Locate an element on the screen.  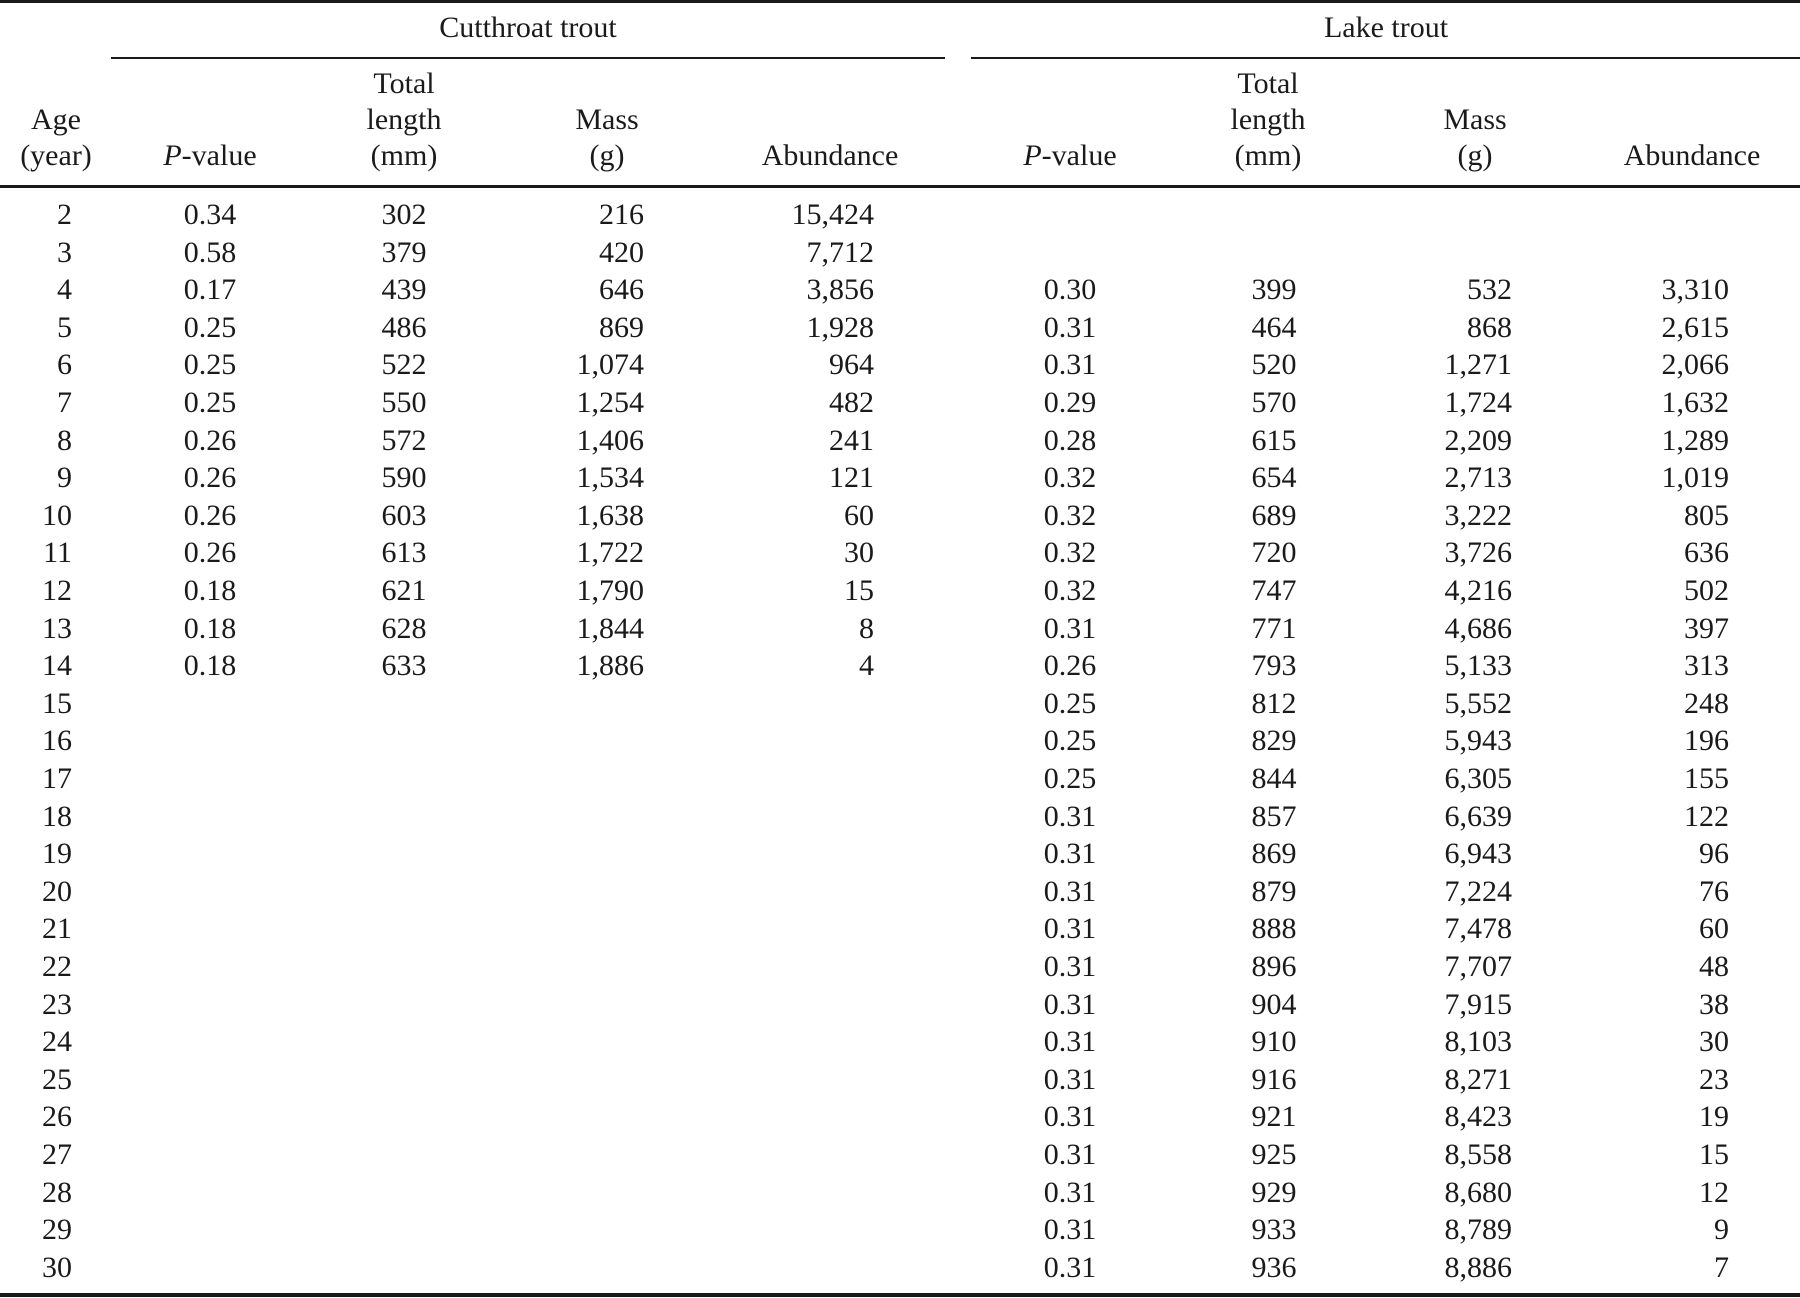
cell-lake-length: 793 is located at coordinates (1274, 666).